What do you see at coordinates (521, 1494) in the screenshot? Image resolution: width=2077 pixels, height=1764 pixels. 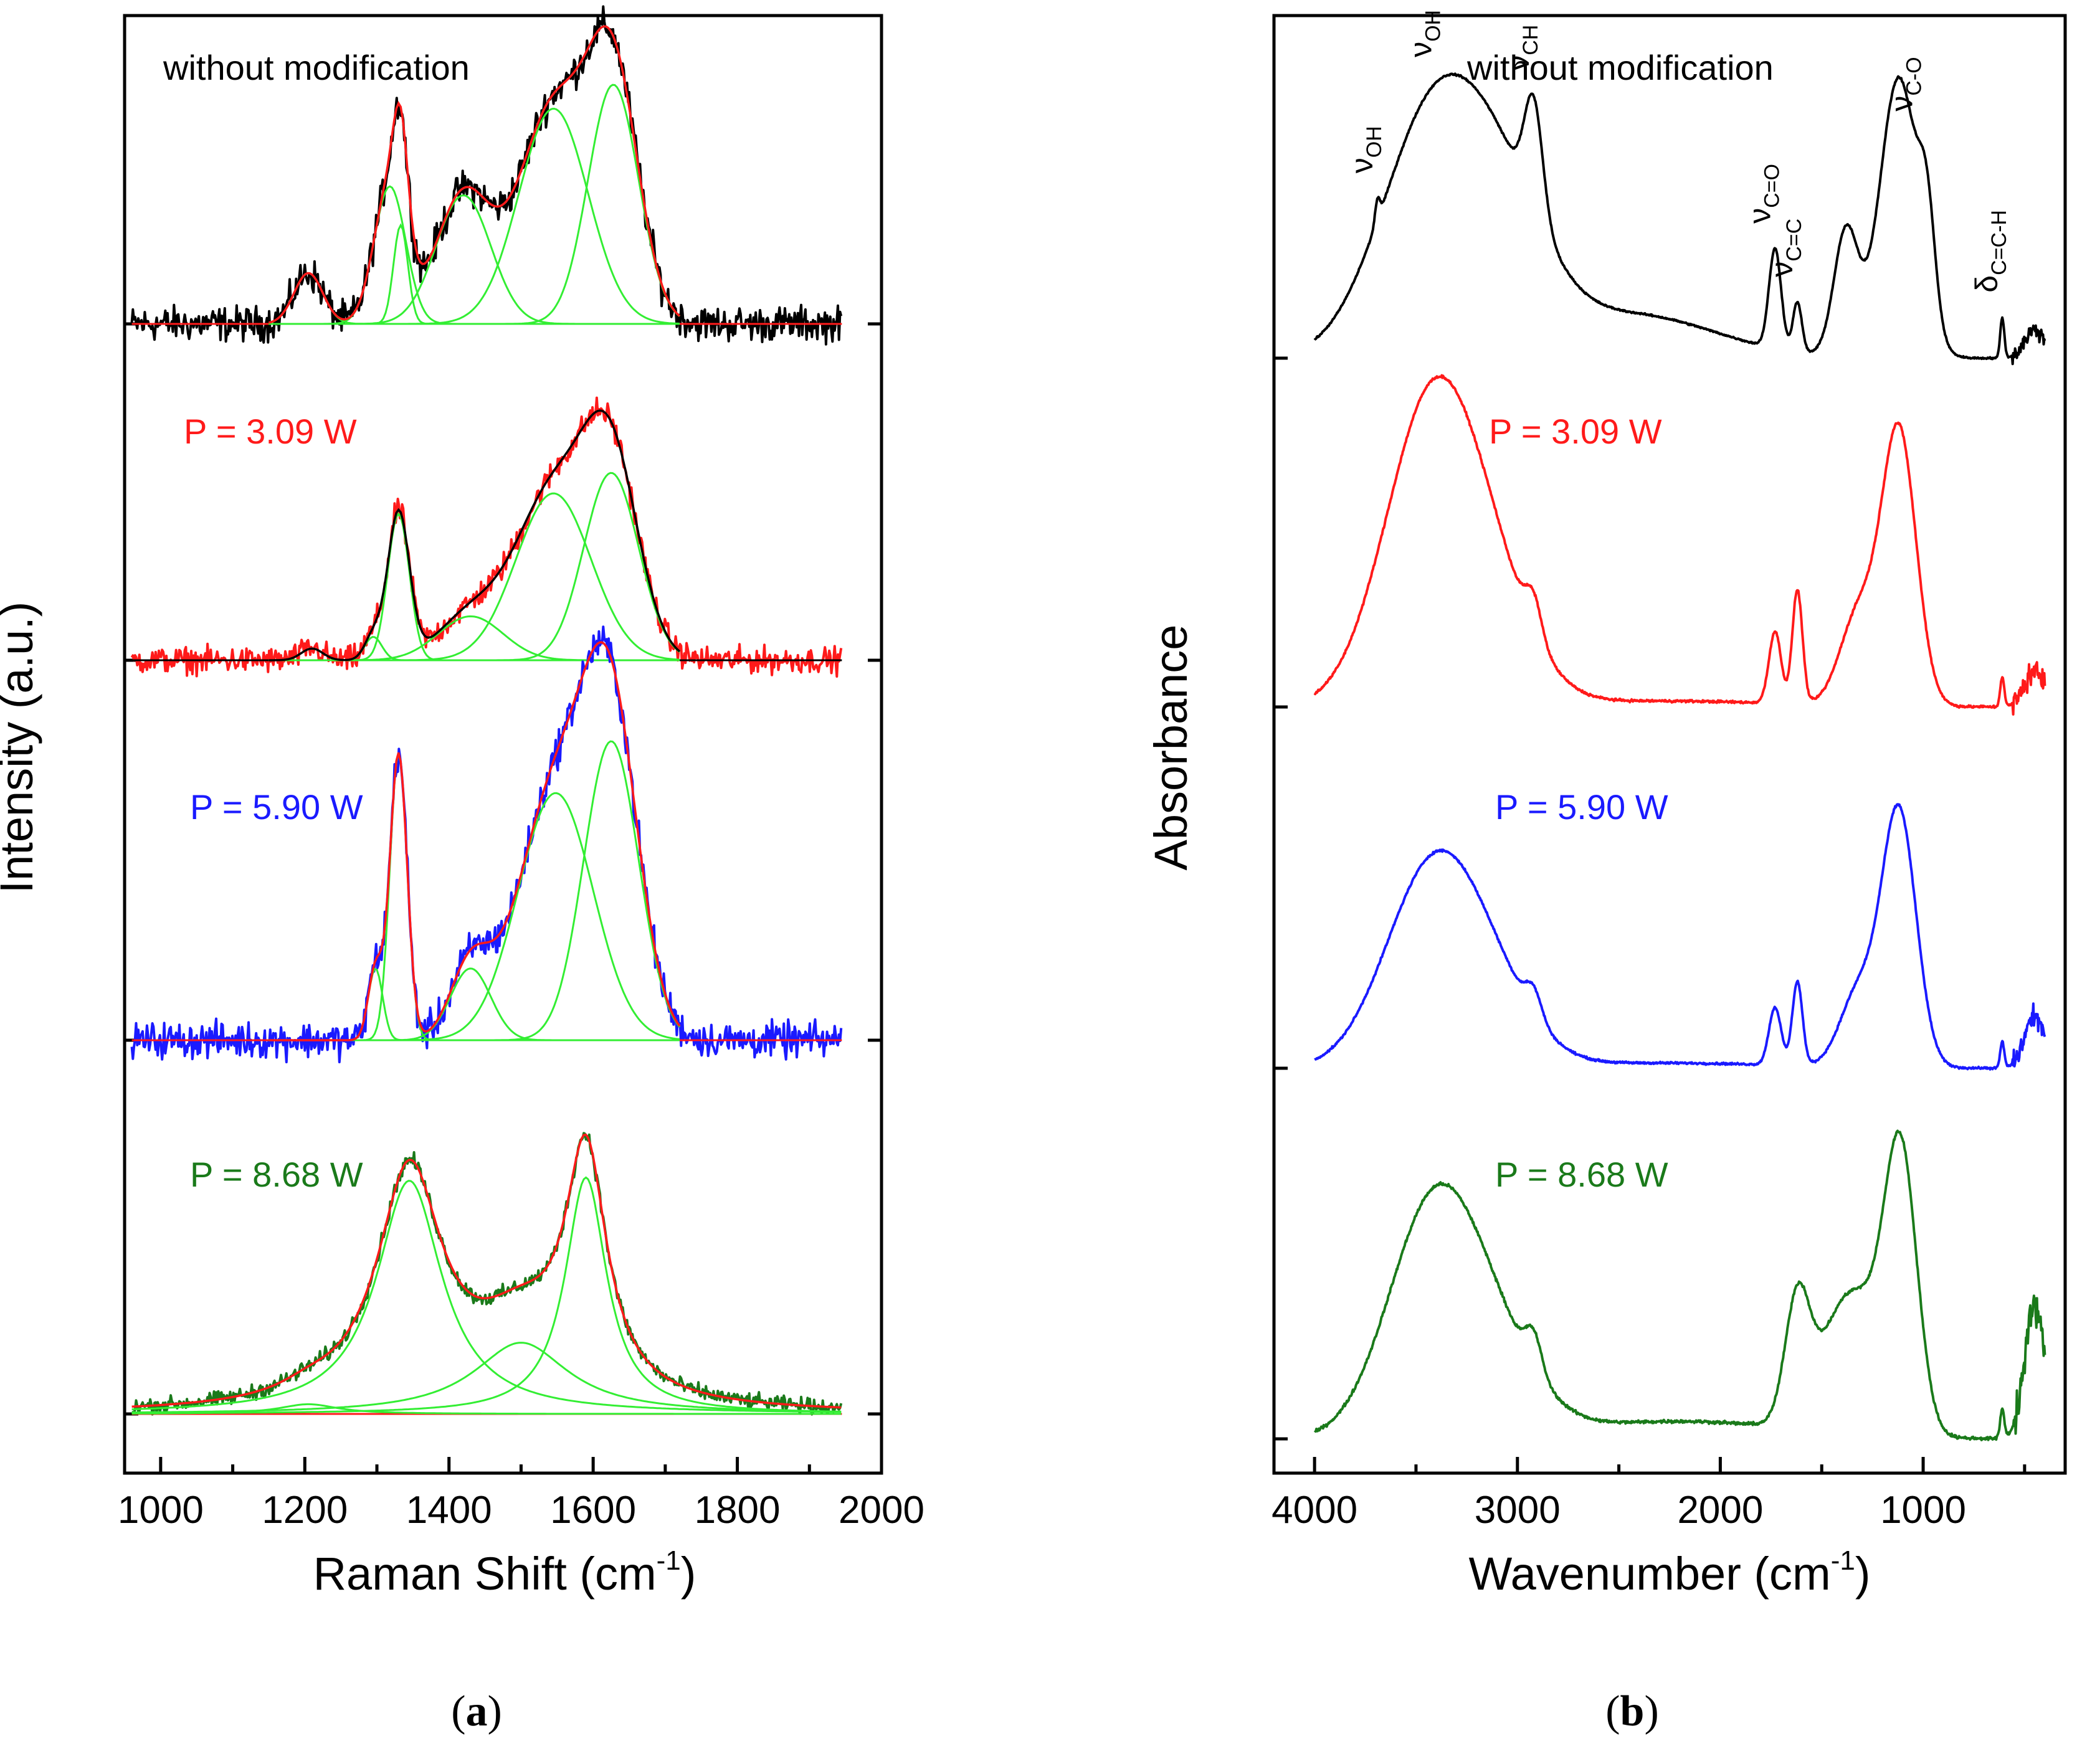 I see `raman-x-axis-ticks: 1000 1200 1400 1600 1800 2000` at bounding box center [521, 1494].